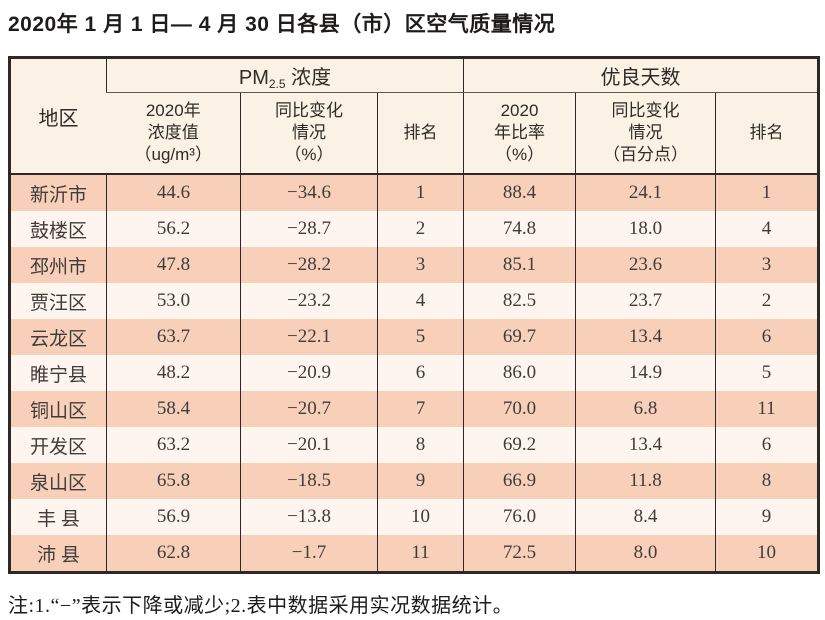 The width and height of the screenshot is (825, 620). I want to click on cell-pm-change: −28.7, so click(309, 229).